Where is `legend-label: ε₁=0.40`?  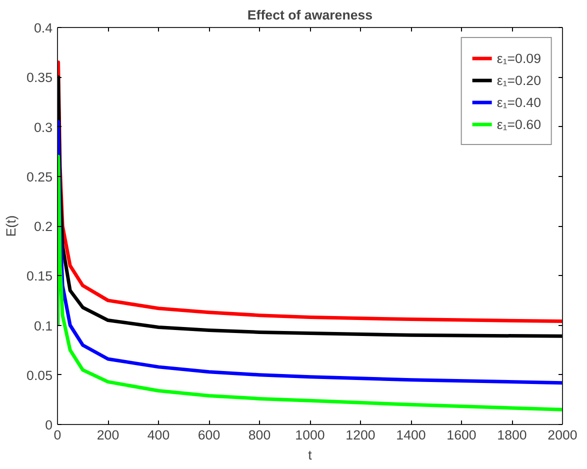
legend-label: ε₁=0.40 is located at coordinates (518, 102).